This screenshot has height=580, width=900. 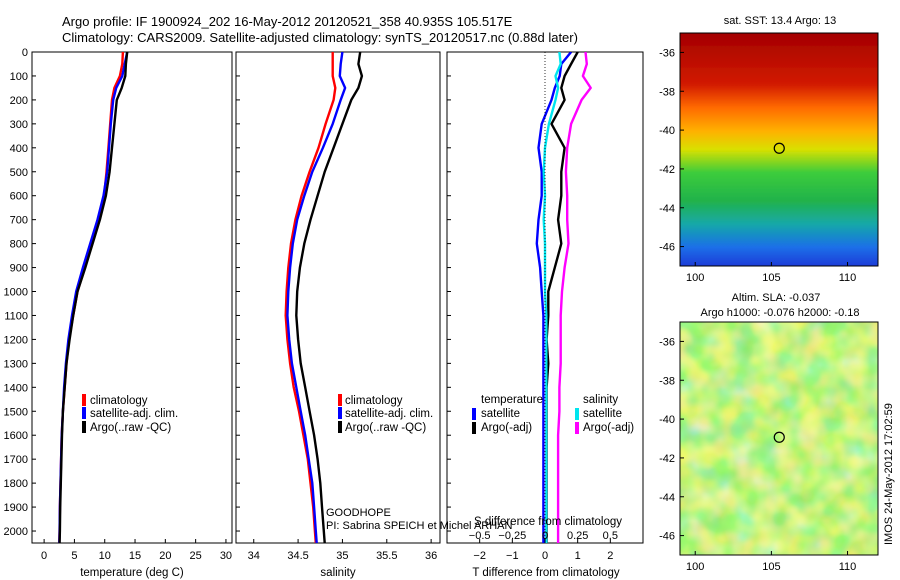 What do you see at coordinates (16, 436) in the screenshot?
I see `depth-tick-label: 1600` at bounding box center [16, 436].